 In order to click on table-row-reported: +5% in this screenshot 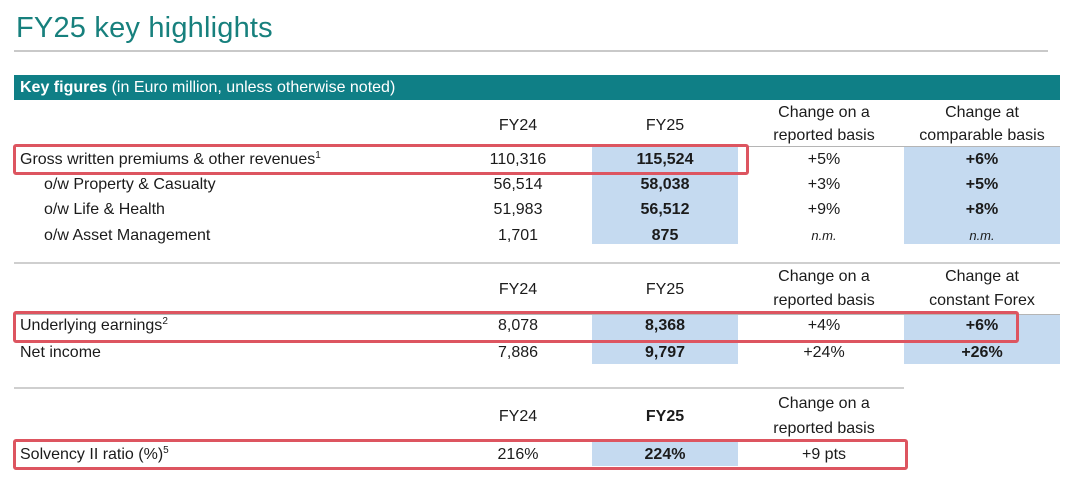, I will do `click(824, 159)`.